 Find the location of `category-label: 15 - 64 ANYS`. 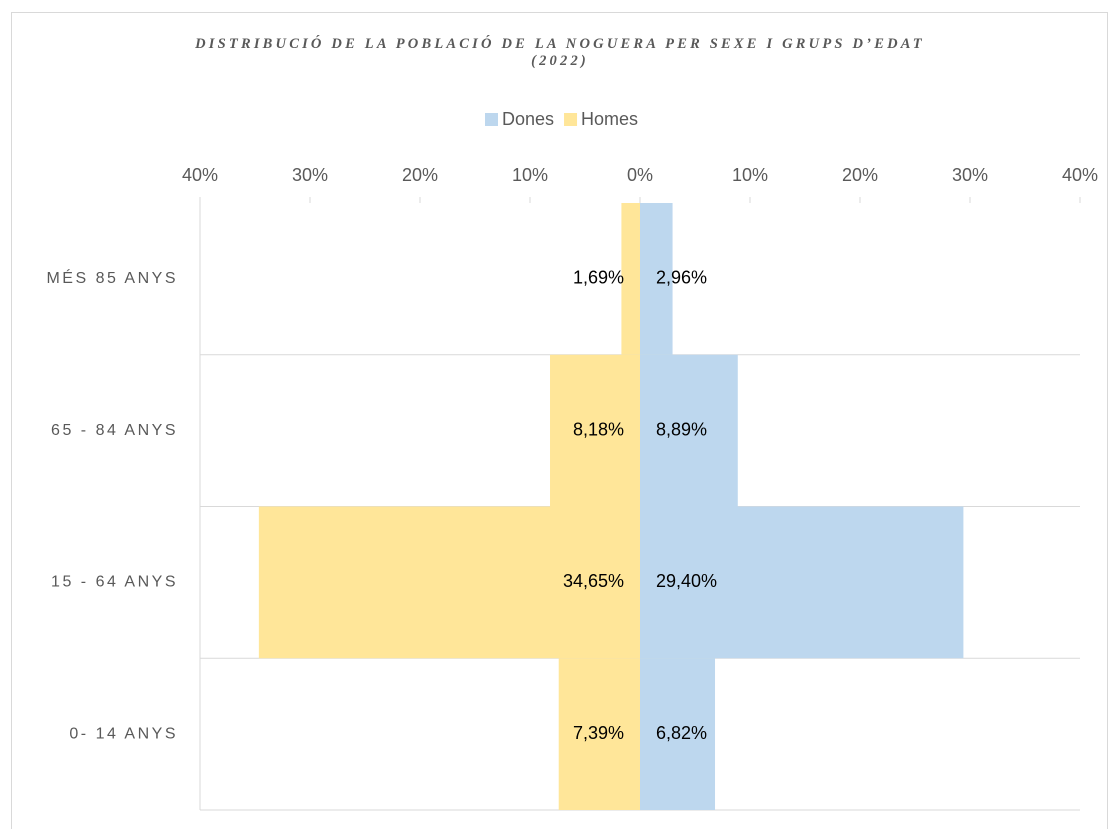

category-label: 15 - 64 ANYS is located at coordinates (114, 582).